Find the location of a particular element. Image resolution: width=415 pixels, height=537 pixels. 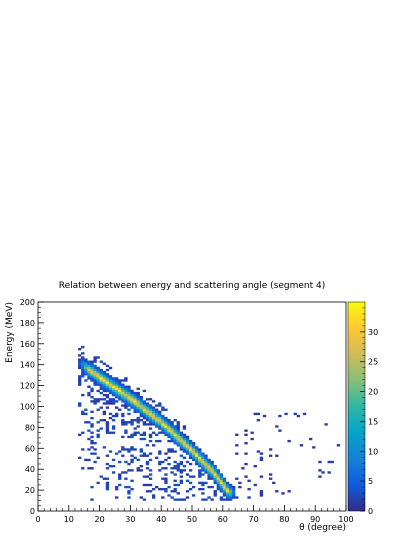

y-tick-label: 0 is located at coordinates (32, 511).